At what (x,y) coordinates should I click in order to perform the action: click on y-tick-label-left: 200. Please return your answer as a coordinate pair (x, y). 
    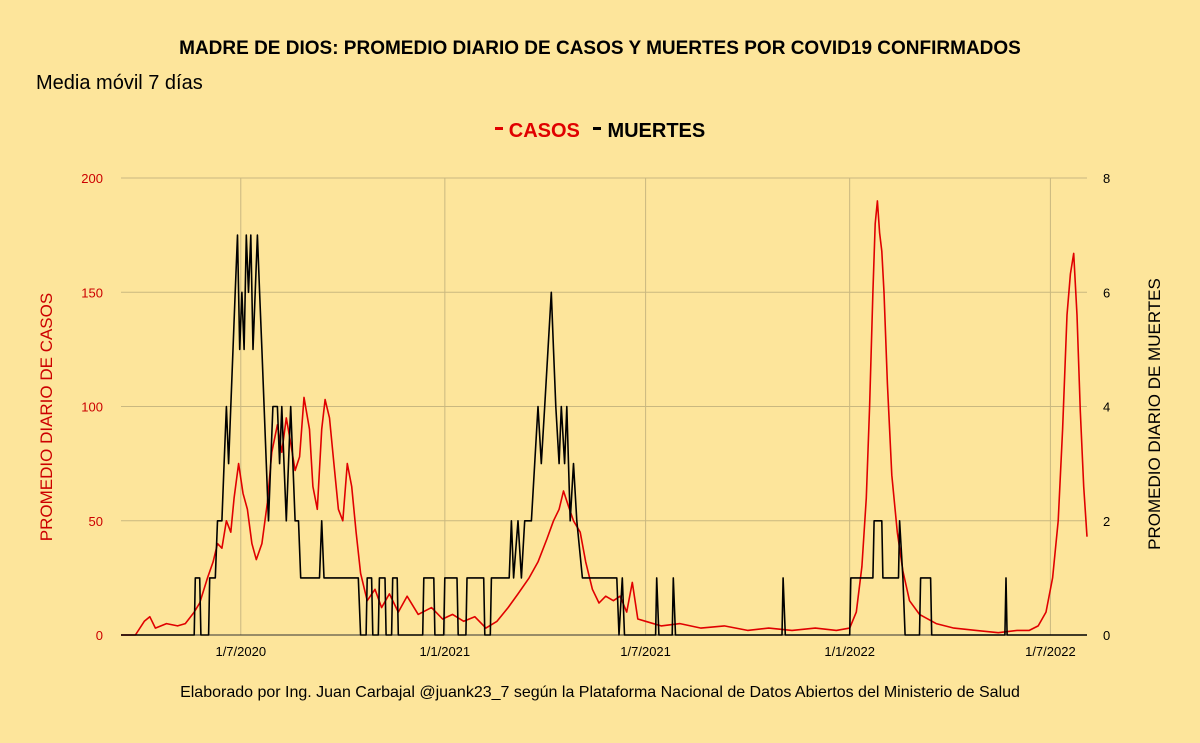
    Looking at the image, I should click on (92, 178).